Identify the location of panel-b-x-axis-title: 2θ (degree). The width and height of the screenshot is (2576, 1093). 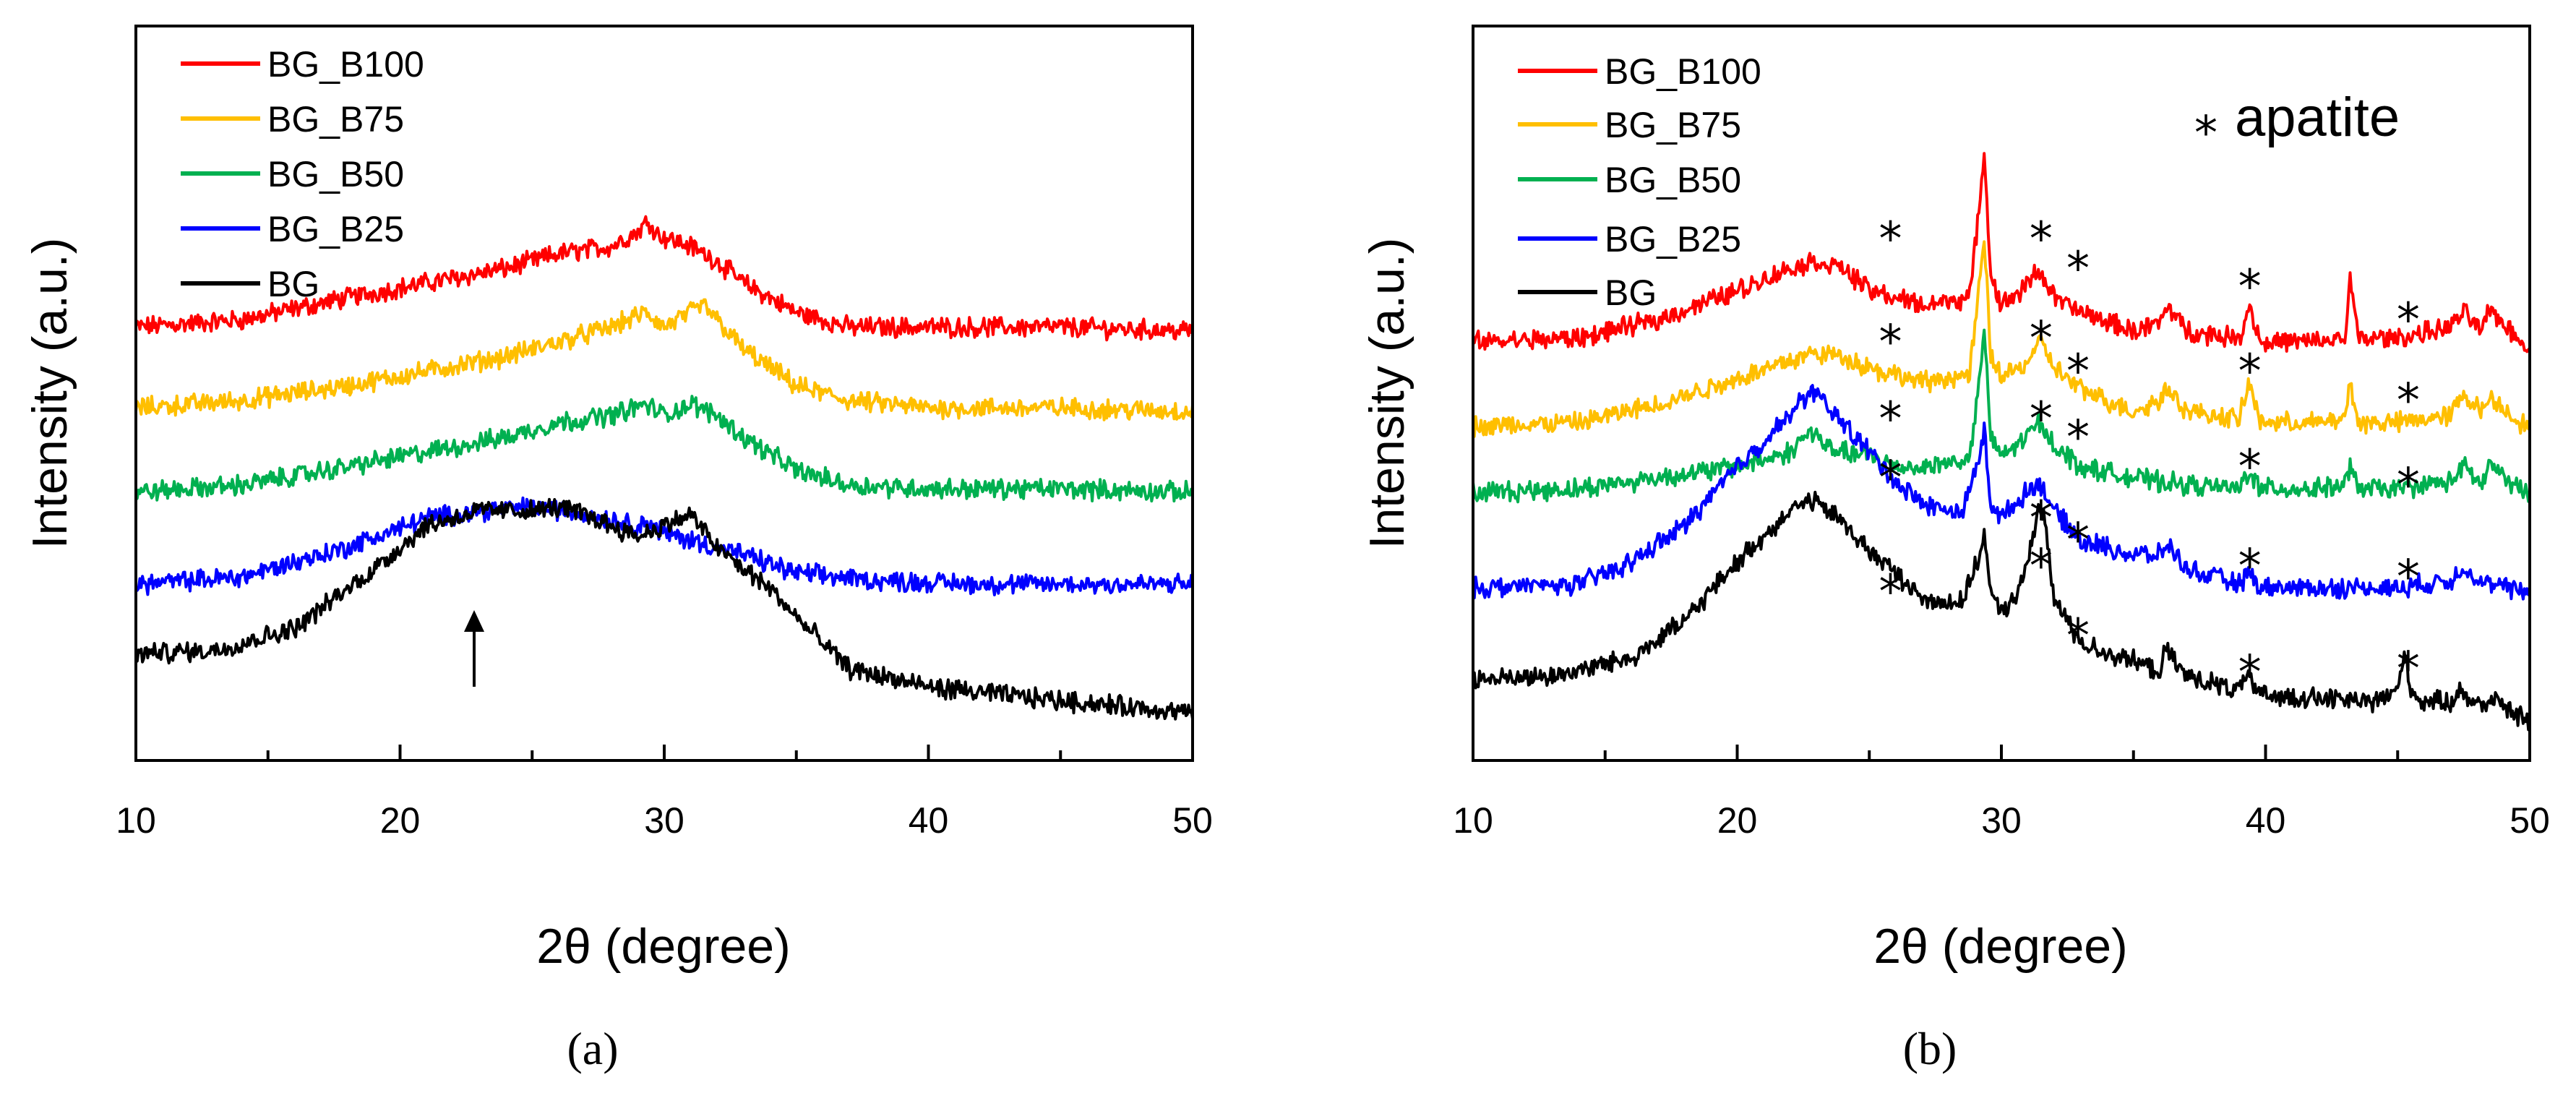
(2001, 946).